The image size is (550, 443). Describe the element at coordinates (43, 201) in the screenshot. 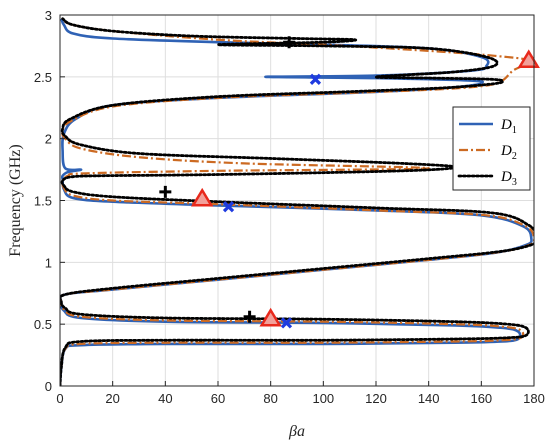

I see `y-tick-label: 1.5` at that location.